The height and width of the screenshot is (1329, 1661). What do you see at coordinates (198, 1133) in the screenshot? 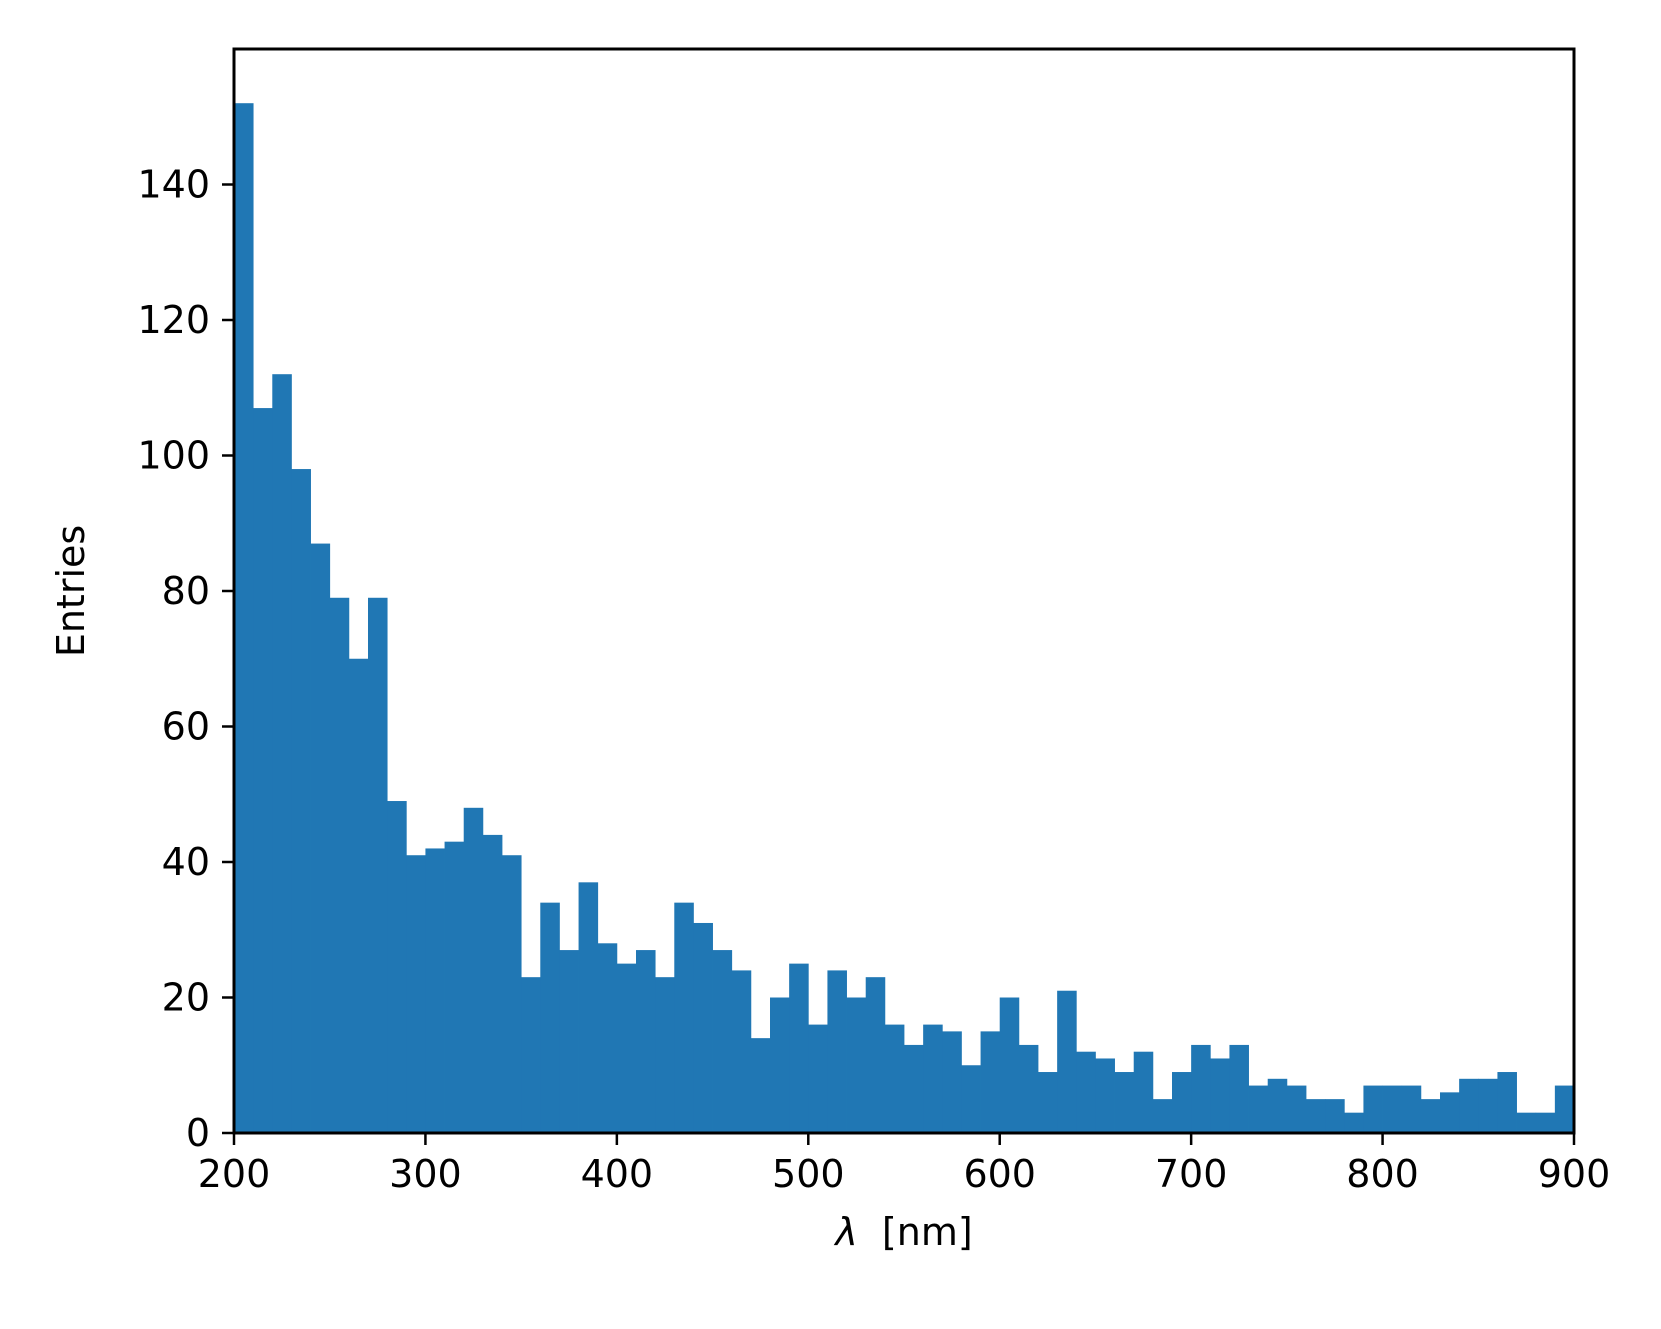
I see `y-tick-label: 0` at bounding box center [198, 1133].